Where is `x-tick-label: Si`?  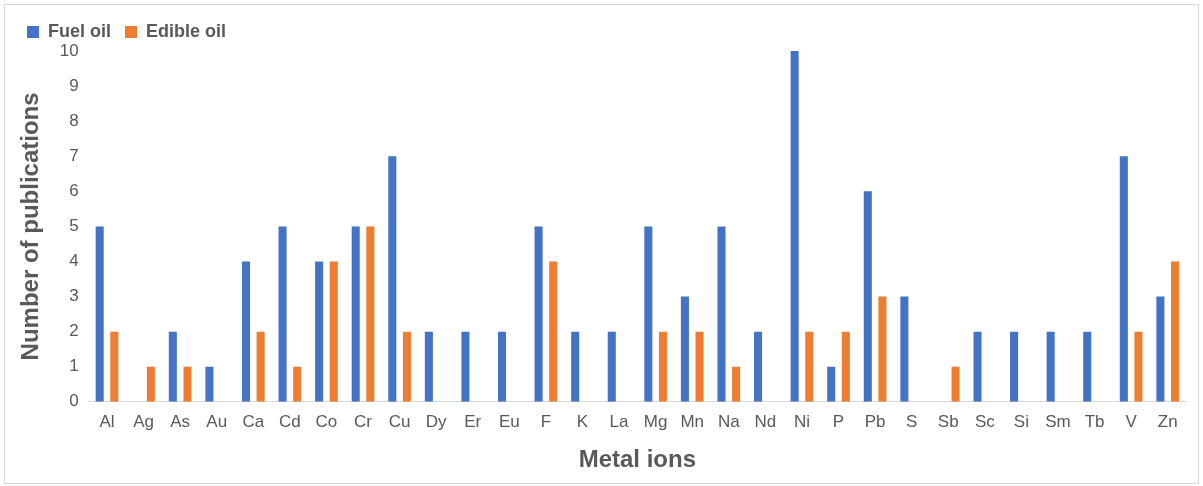 x-tick-label: Si is located at coordinates (1021, 421).